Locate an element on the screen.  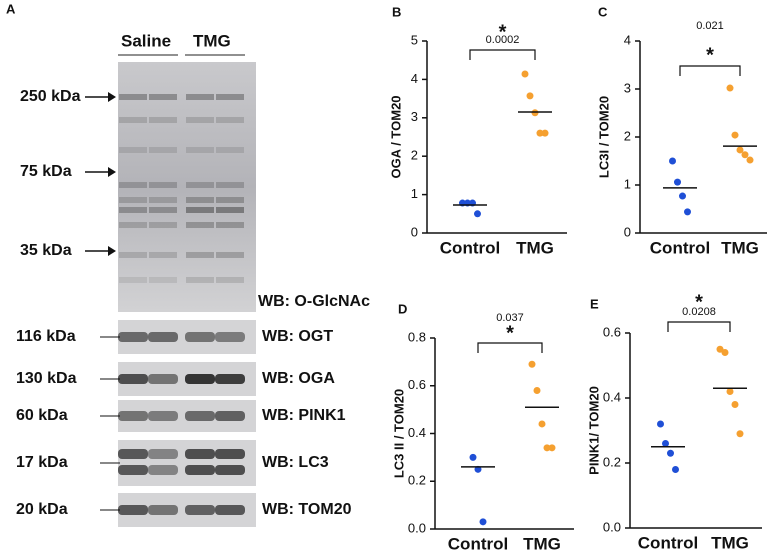
blot-bands is located at coordinates (181, 188).